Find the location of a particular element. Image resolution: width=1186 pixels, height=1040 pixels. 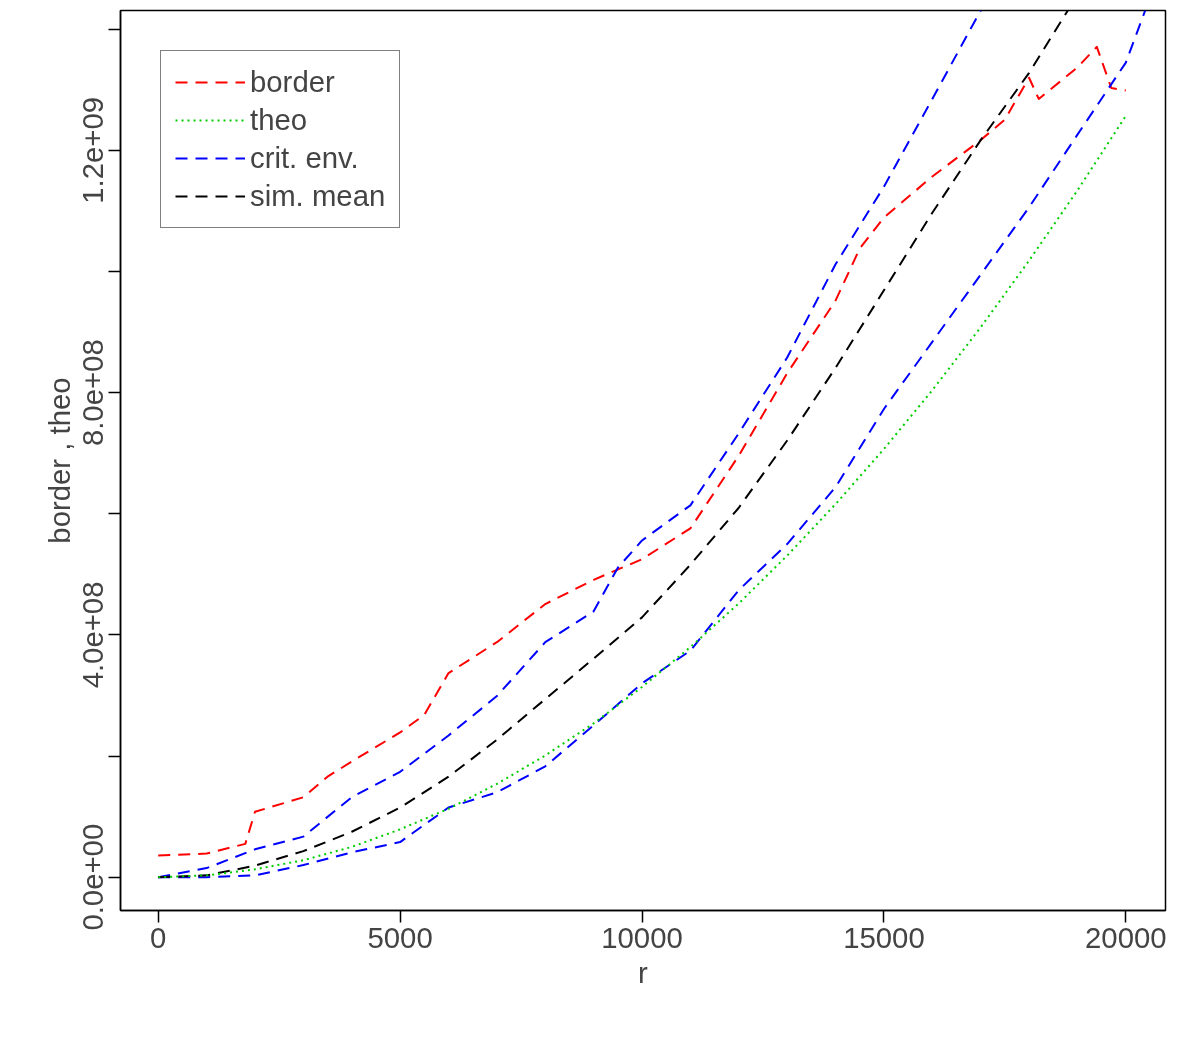

y-tick-label: 8.0e+08 is located at coordinates (93, 393).